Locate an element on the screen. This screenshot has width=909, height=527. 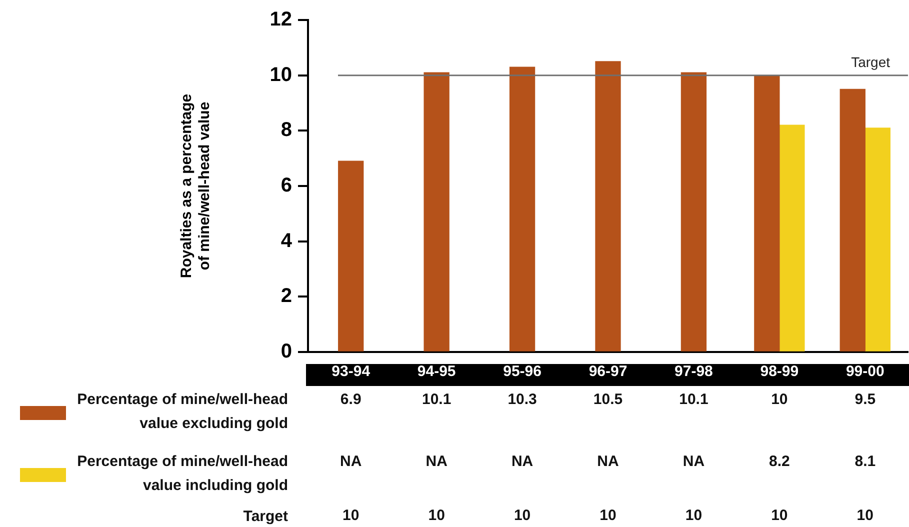
x-tick-label: 99-00 is located at coordinates (865, 371).